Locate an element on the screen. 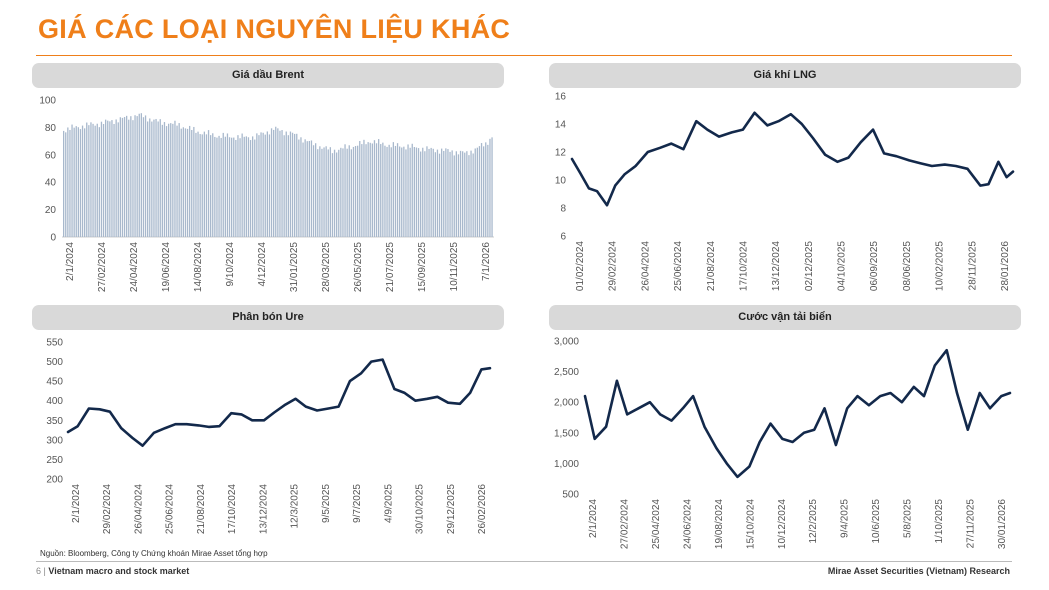 The width and height of the screenshot is (1049, 590). freight-y-tick-label: 2,500 is located at coordinates (566, 372).